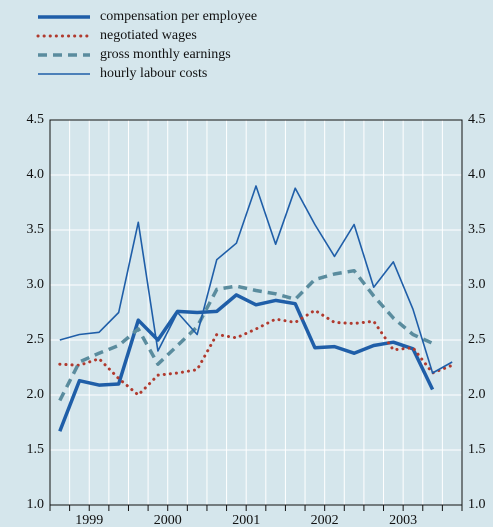  I want to click on y2-tick-label: 2.5, so click(477, 339).